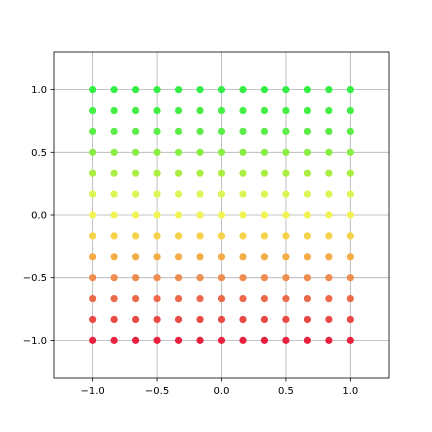 This screenshot has height=432, width=432. Describe the element at coordinates (93, 110) in the screenshot. I see `data-point-r1-c0` at that location.